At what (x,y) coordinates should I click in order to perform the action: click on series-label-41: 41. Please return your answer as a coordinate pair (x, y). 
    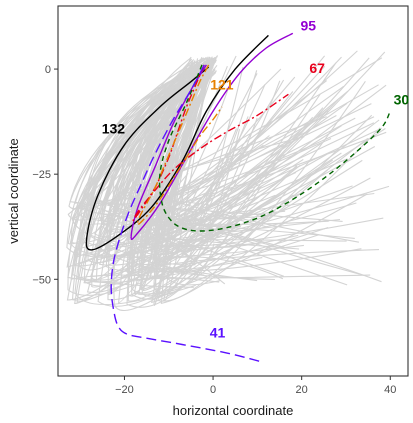
    Looking at the image, I should click on (218, 333).